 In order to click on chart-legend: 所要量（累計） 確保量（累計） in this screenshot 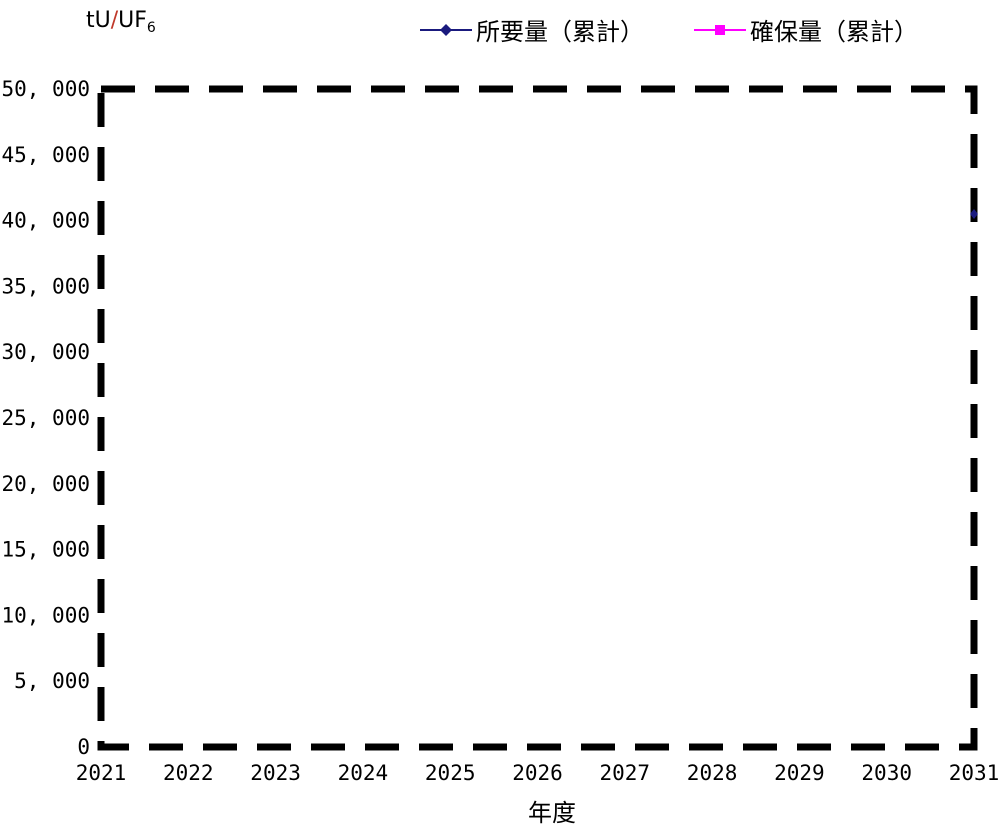, I will do `click(694, 29)`.